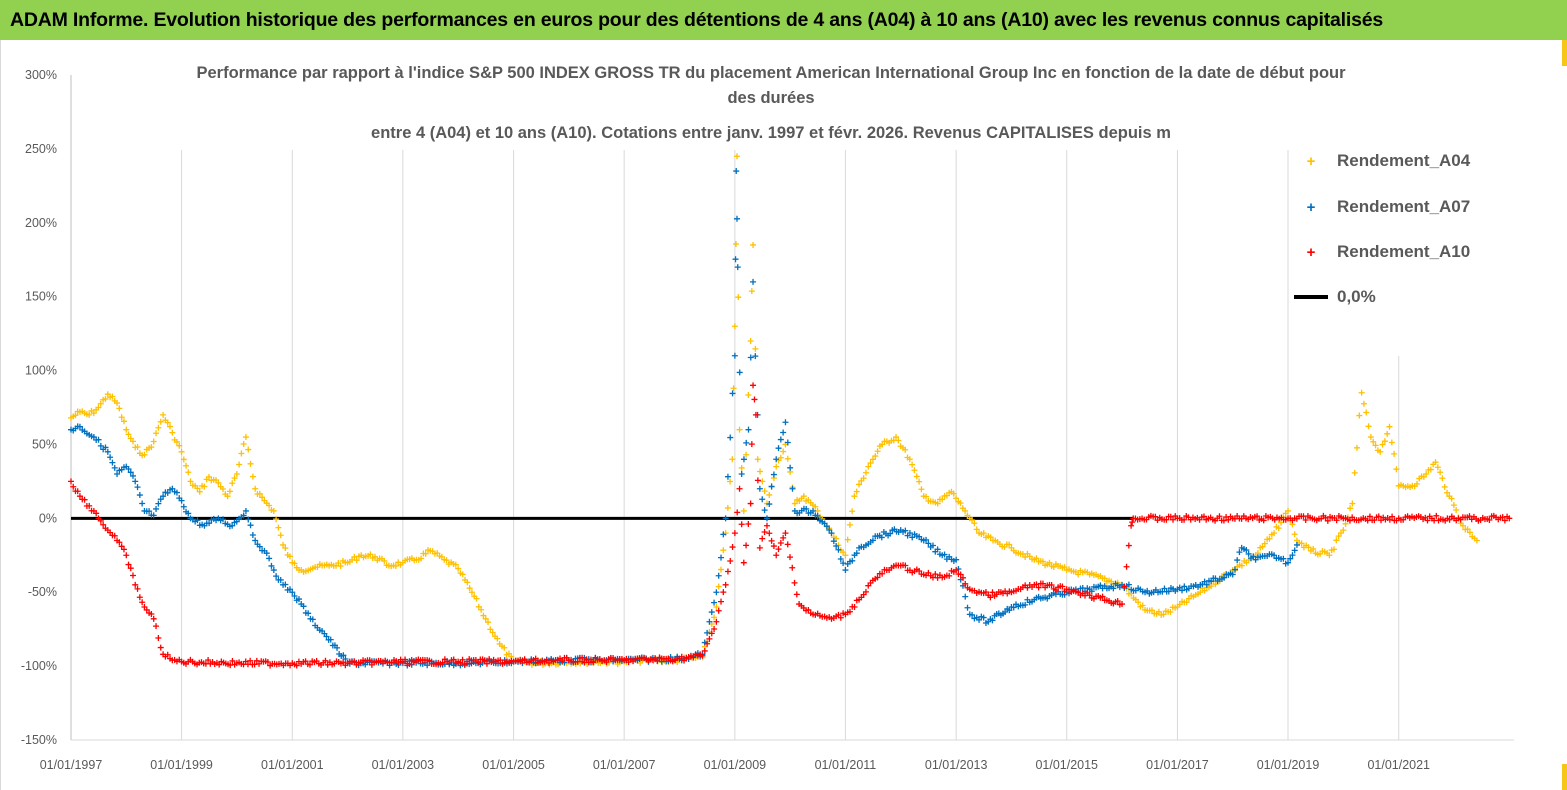 The height and width of the screenshot is (790, 1567). Describe the element at coordinates (44, 444) in the screenshot. I see `y-tick-label: 50%` at that location.